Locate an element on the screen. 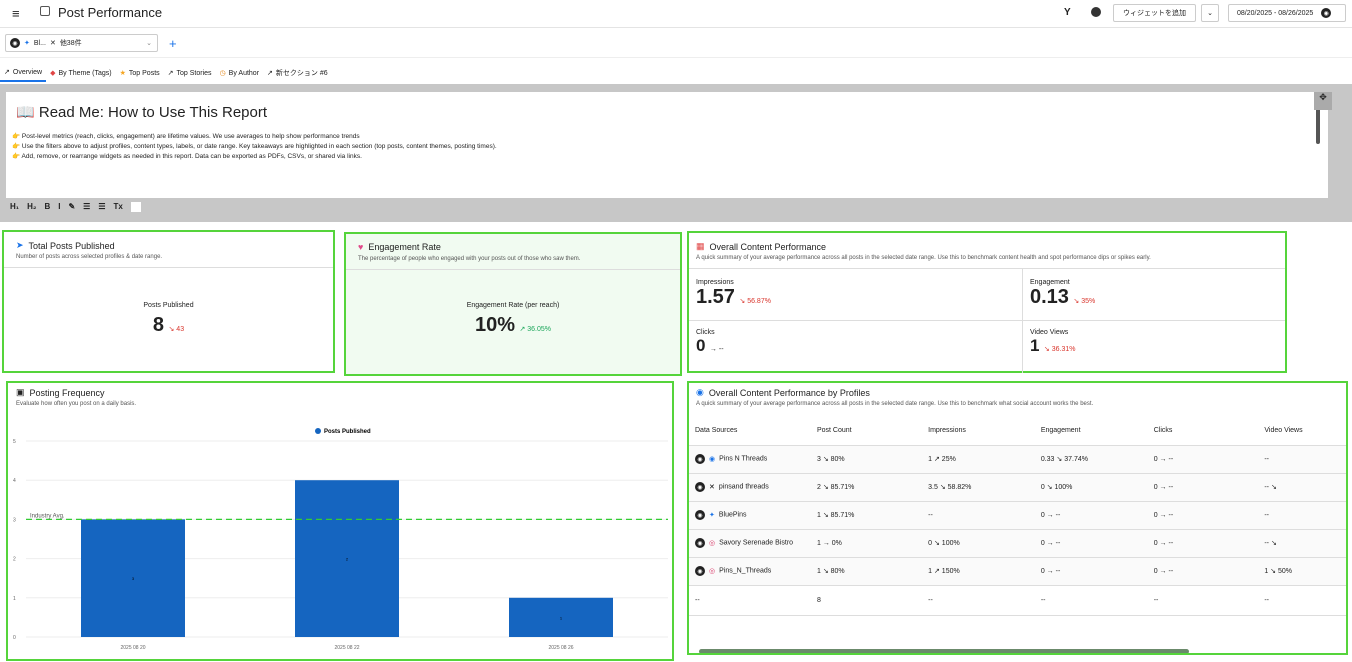 This screenshot has width=1352, height=662. metric-value: 10% is located at coordinates (494, 325).